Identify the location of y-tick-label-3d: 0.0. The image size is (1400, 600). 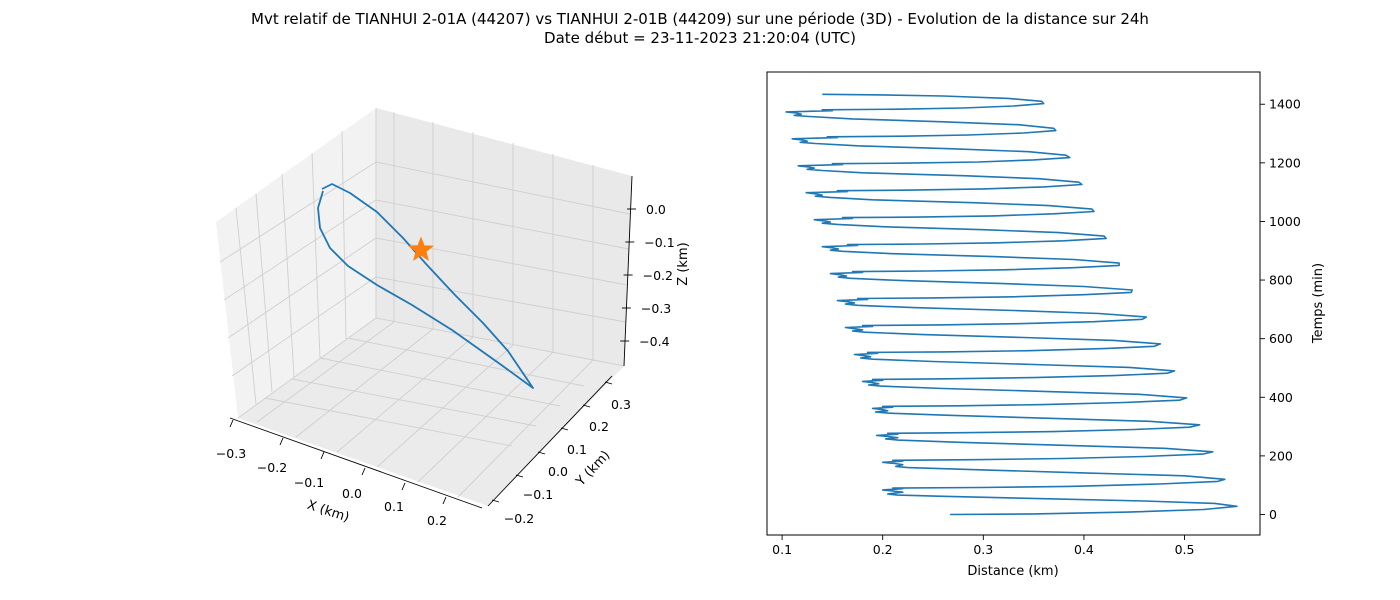
(558, 471).